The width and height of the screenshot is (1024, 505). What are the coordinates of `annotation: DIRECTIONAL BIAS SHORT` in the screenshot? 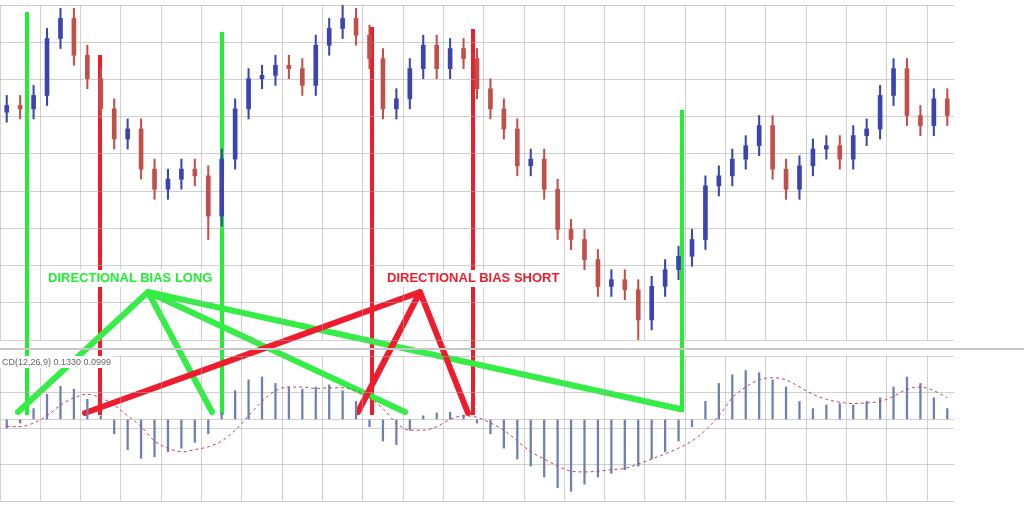 It's located at (473, 278).